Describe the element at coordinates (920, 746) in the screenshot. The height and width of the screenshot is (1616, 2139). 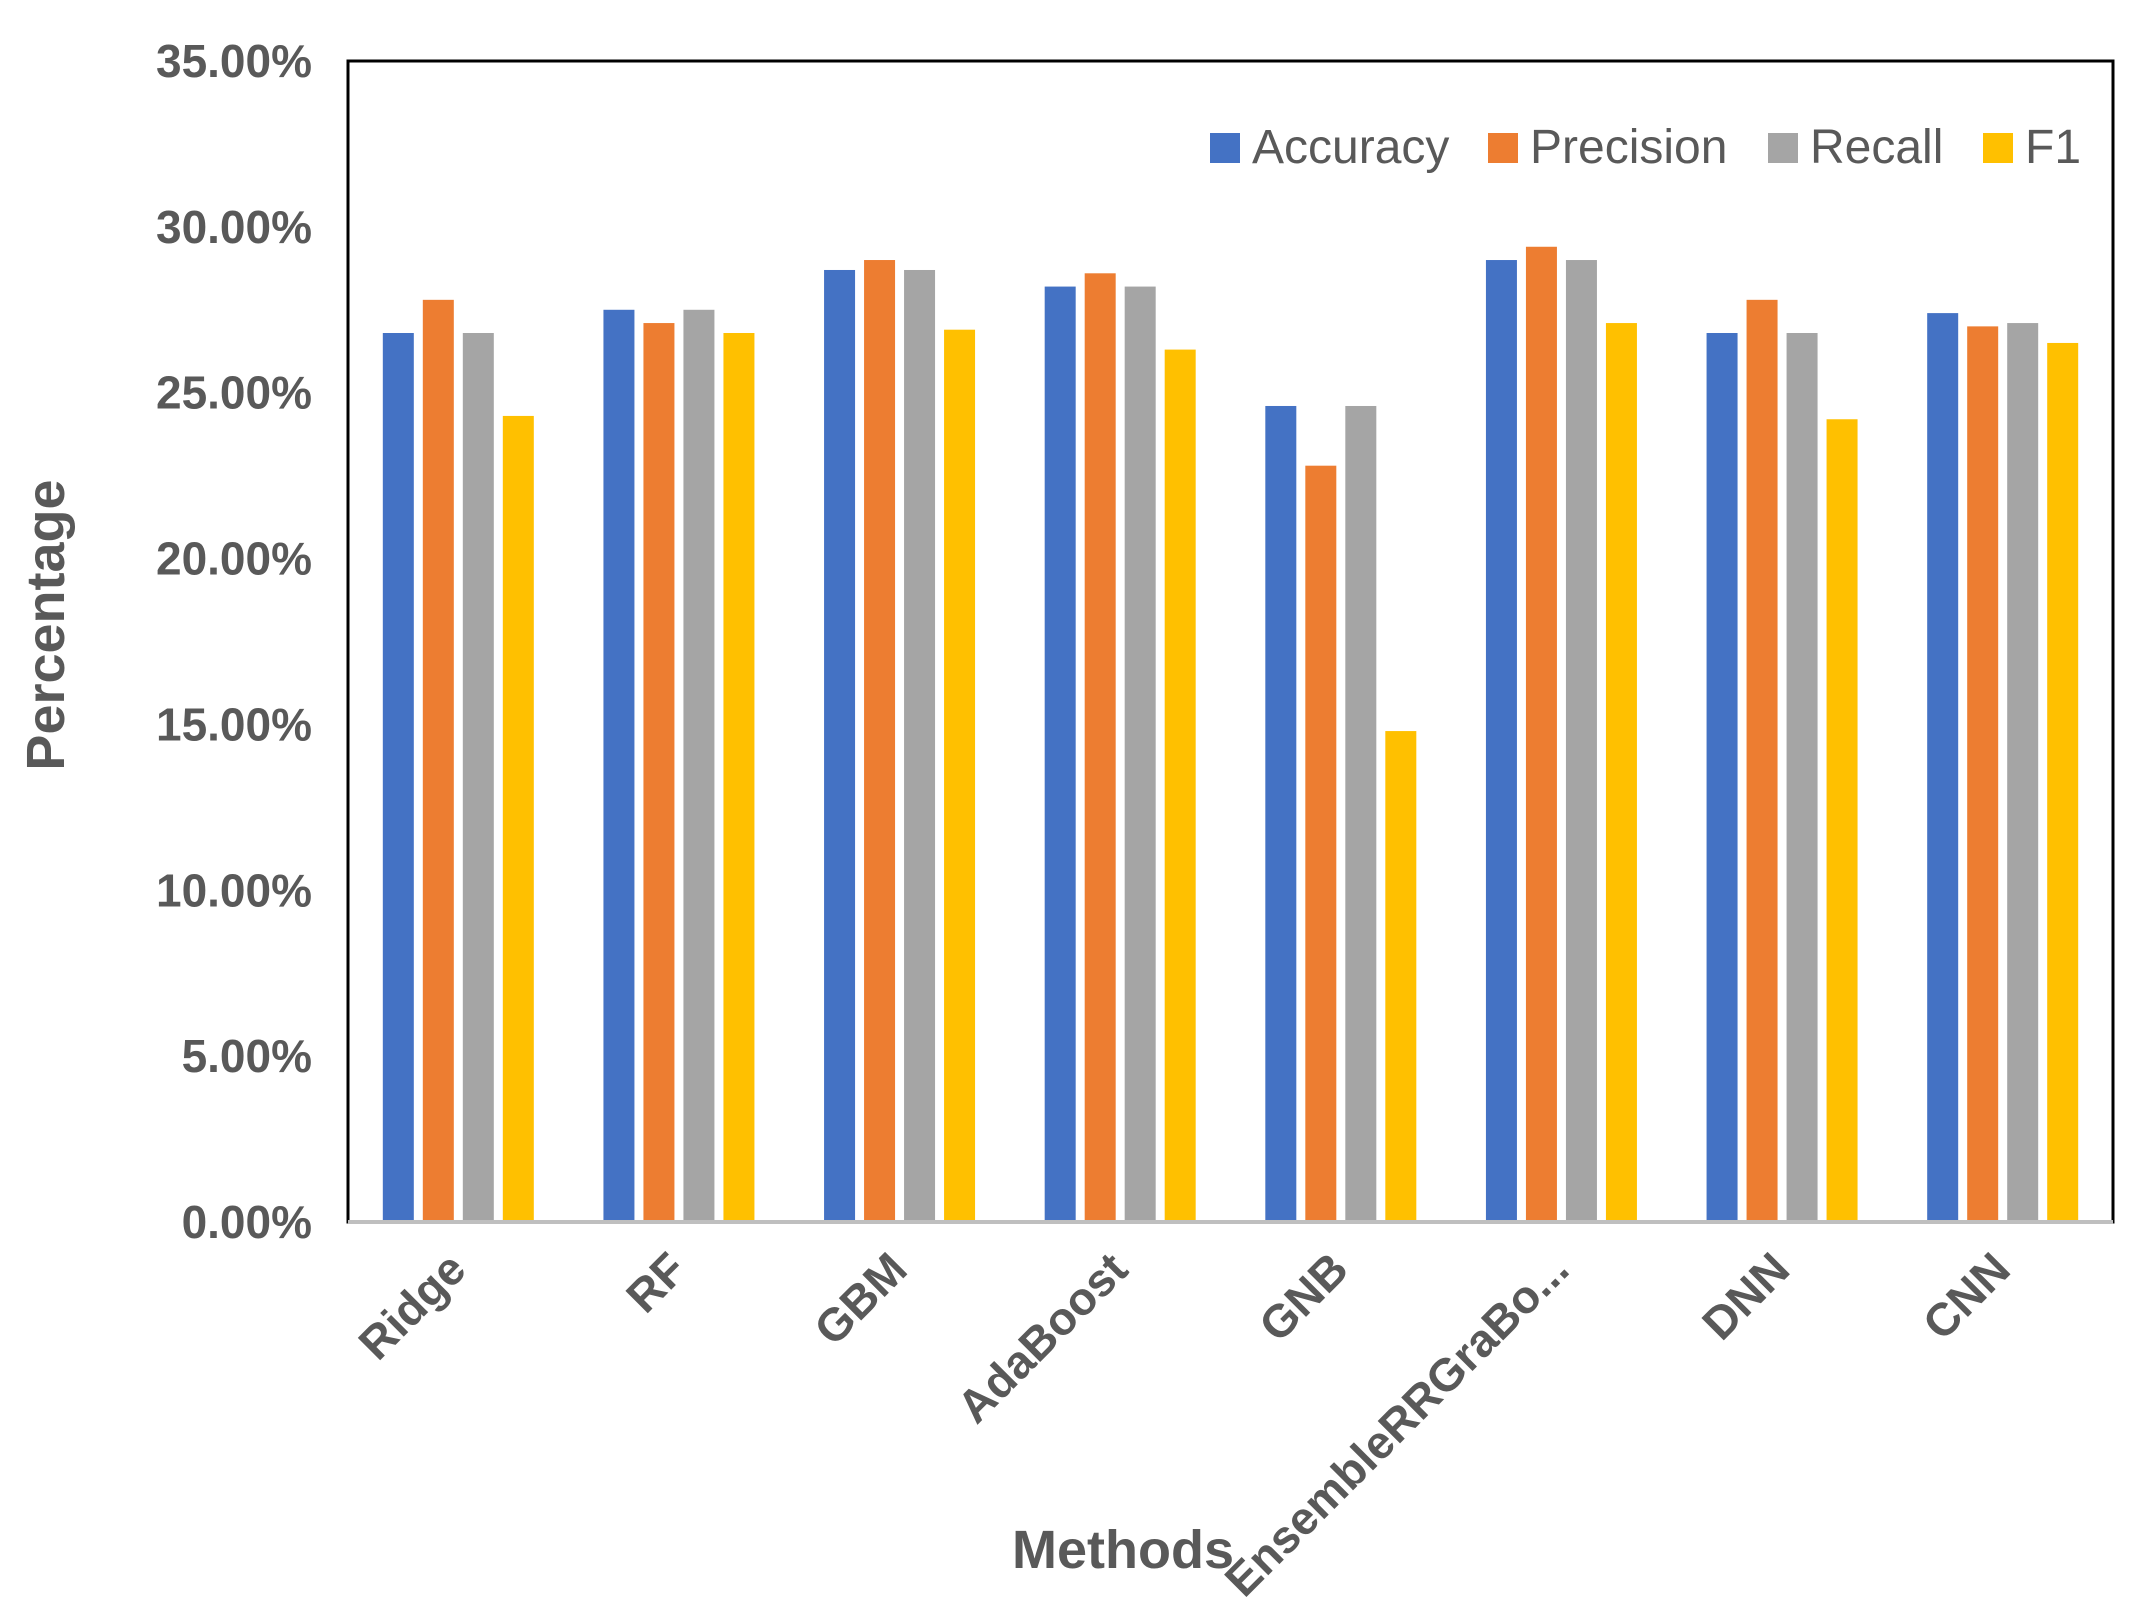
I see `bar-recall-gbm` at that location.